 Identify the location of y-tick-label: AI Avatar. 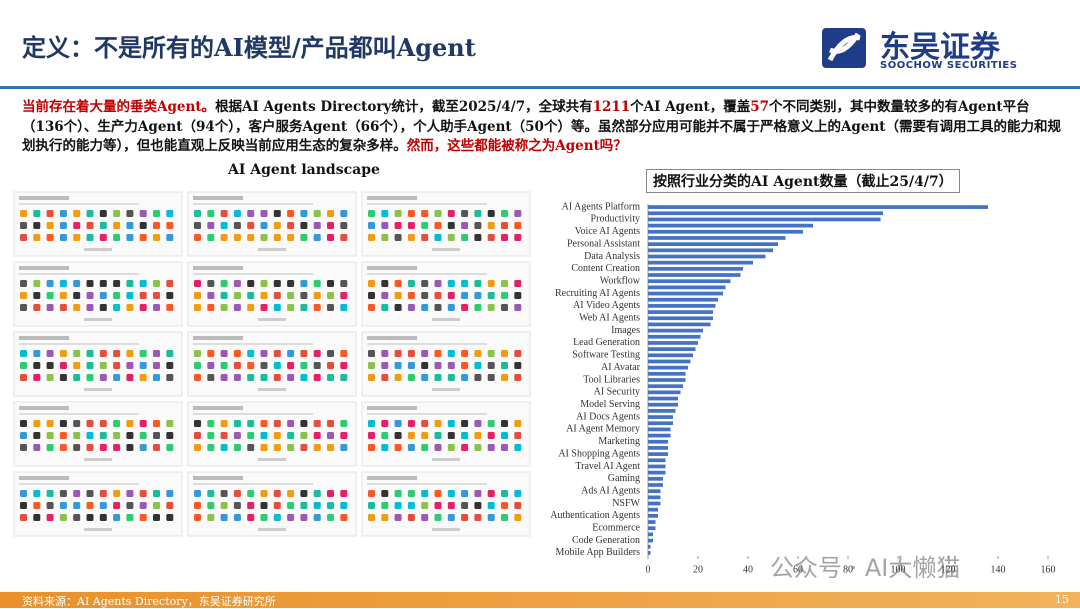
(621, 367).